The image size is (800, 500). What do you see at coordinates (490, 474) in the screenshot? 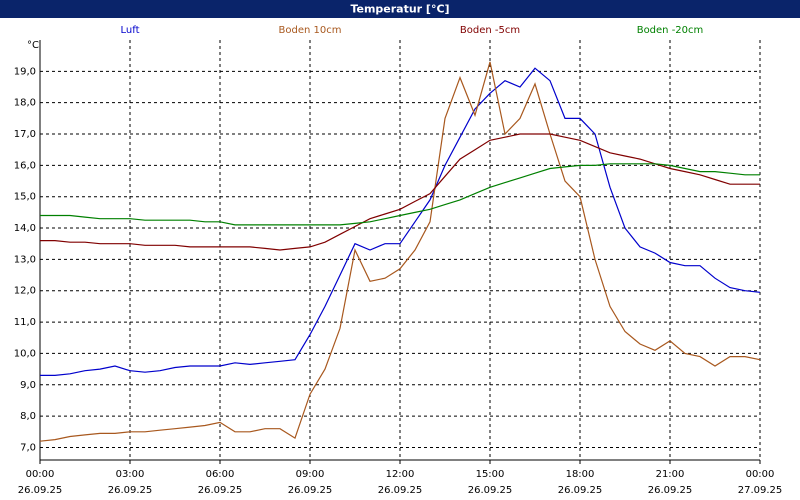
I see `x-tick-label: 15:00` at bounding box center [490, 474].